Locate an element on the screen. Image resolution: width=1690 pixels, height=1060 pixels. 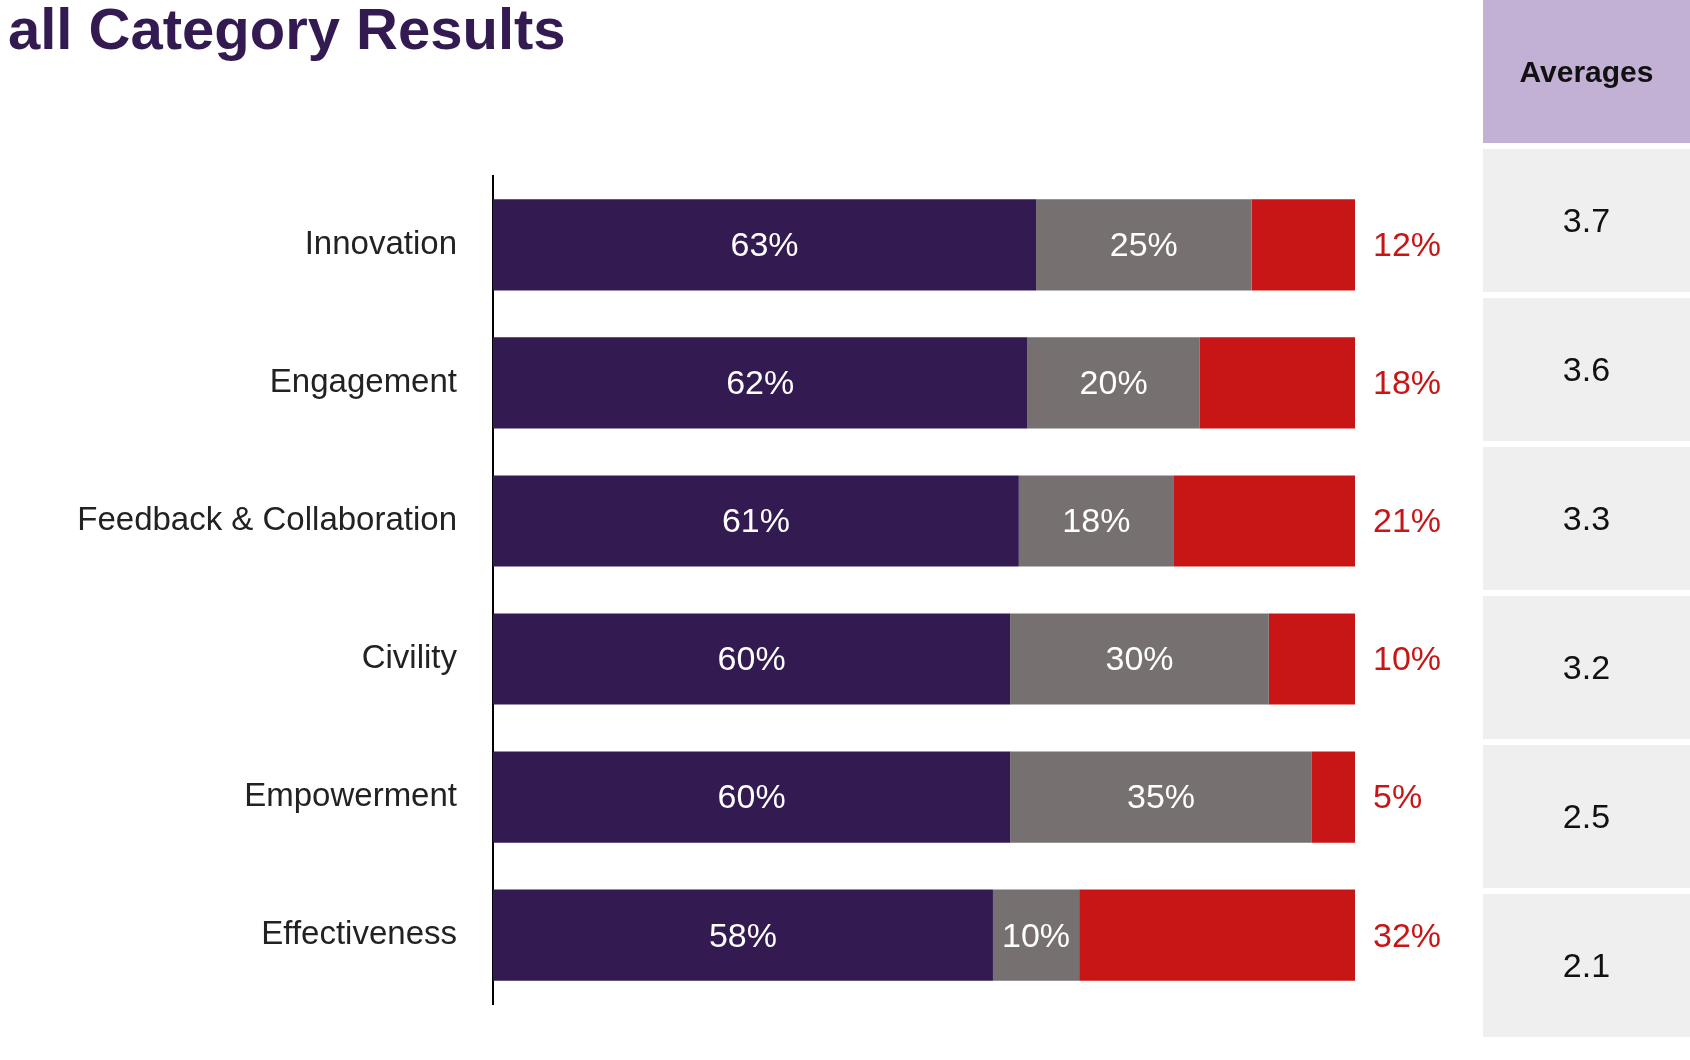
y-tick-label: Empowerment is located at coordinates (350, 795).